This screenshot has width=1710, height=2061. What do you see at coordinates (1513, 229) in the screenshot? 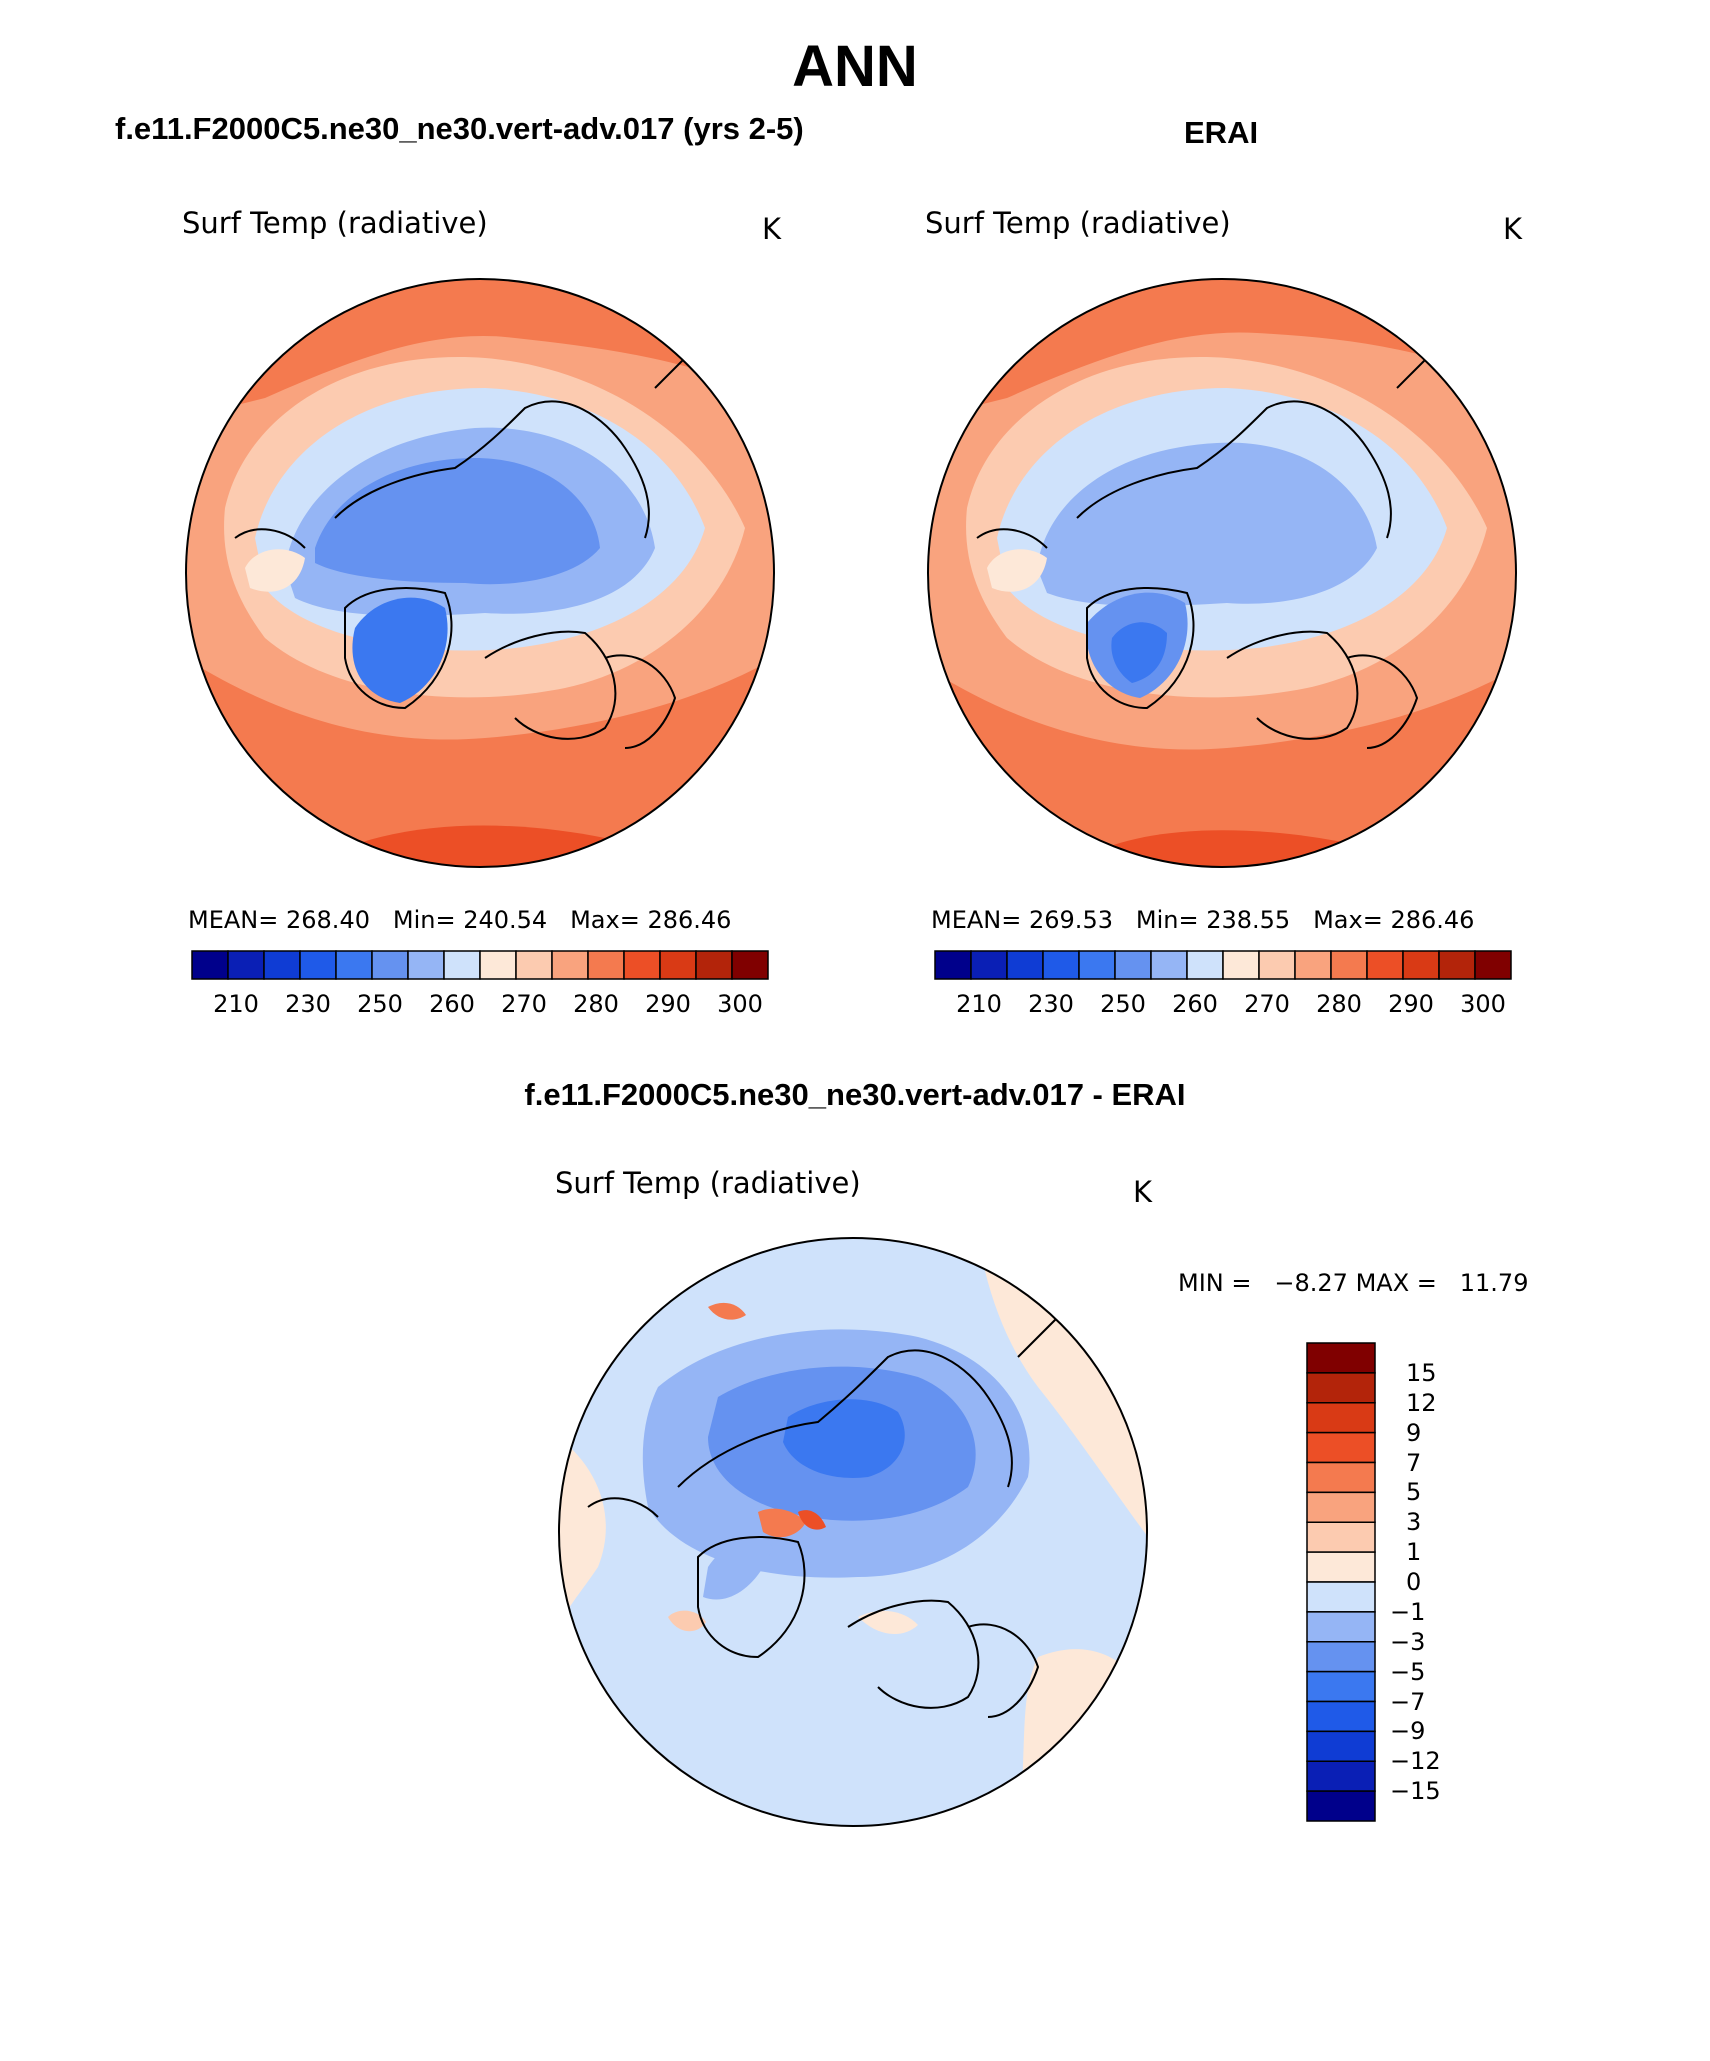
I see `panel-obs-units: K` at bounding box center [1513, 229].